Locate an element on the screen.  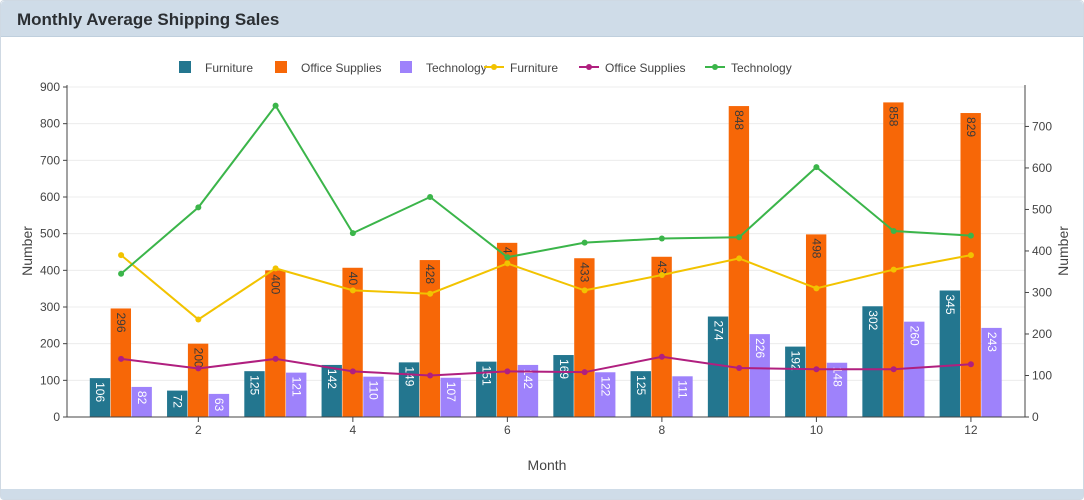
bar-label: 169 is located at coordinates (564, 369).